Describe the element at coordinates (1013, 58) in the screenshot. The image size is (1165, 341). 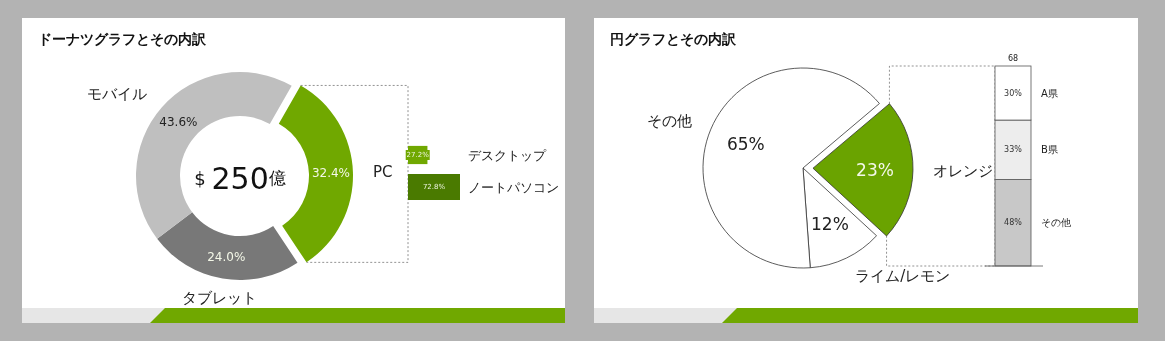
I see `text: 68` at that location.